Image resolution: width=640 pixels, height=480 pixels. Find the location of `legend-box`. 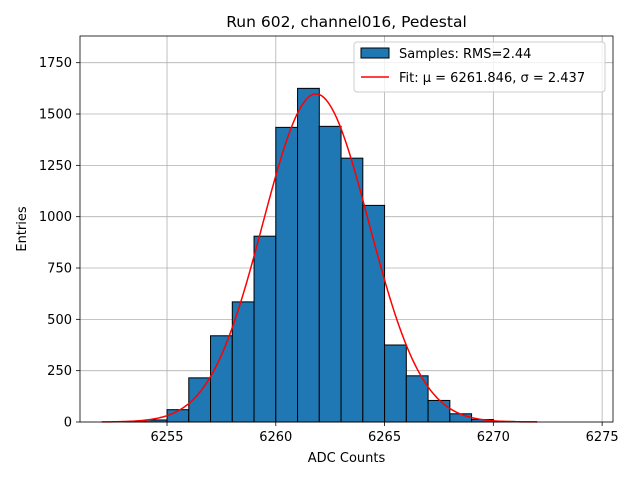

legend-box is located at coordinates (479, 67).